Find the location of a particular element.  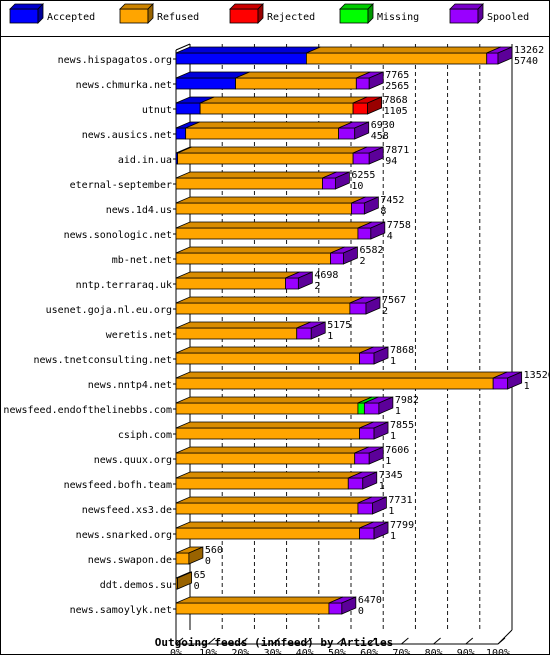

data-label-count: 1105 is located at coordinates (396, 111).